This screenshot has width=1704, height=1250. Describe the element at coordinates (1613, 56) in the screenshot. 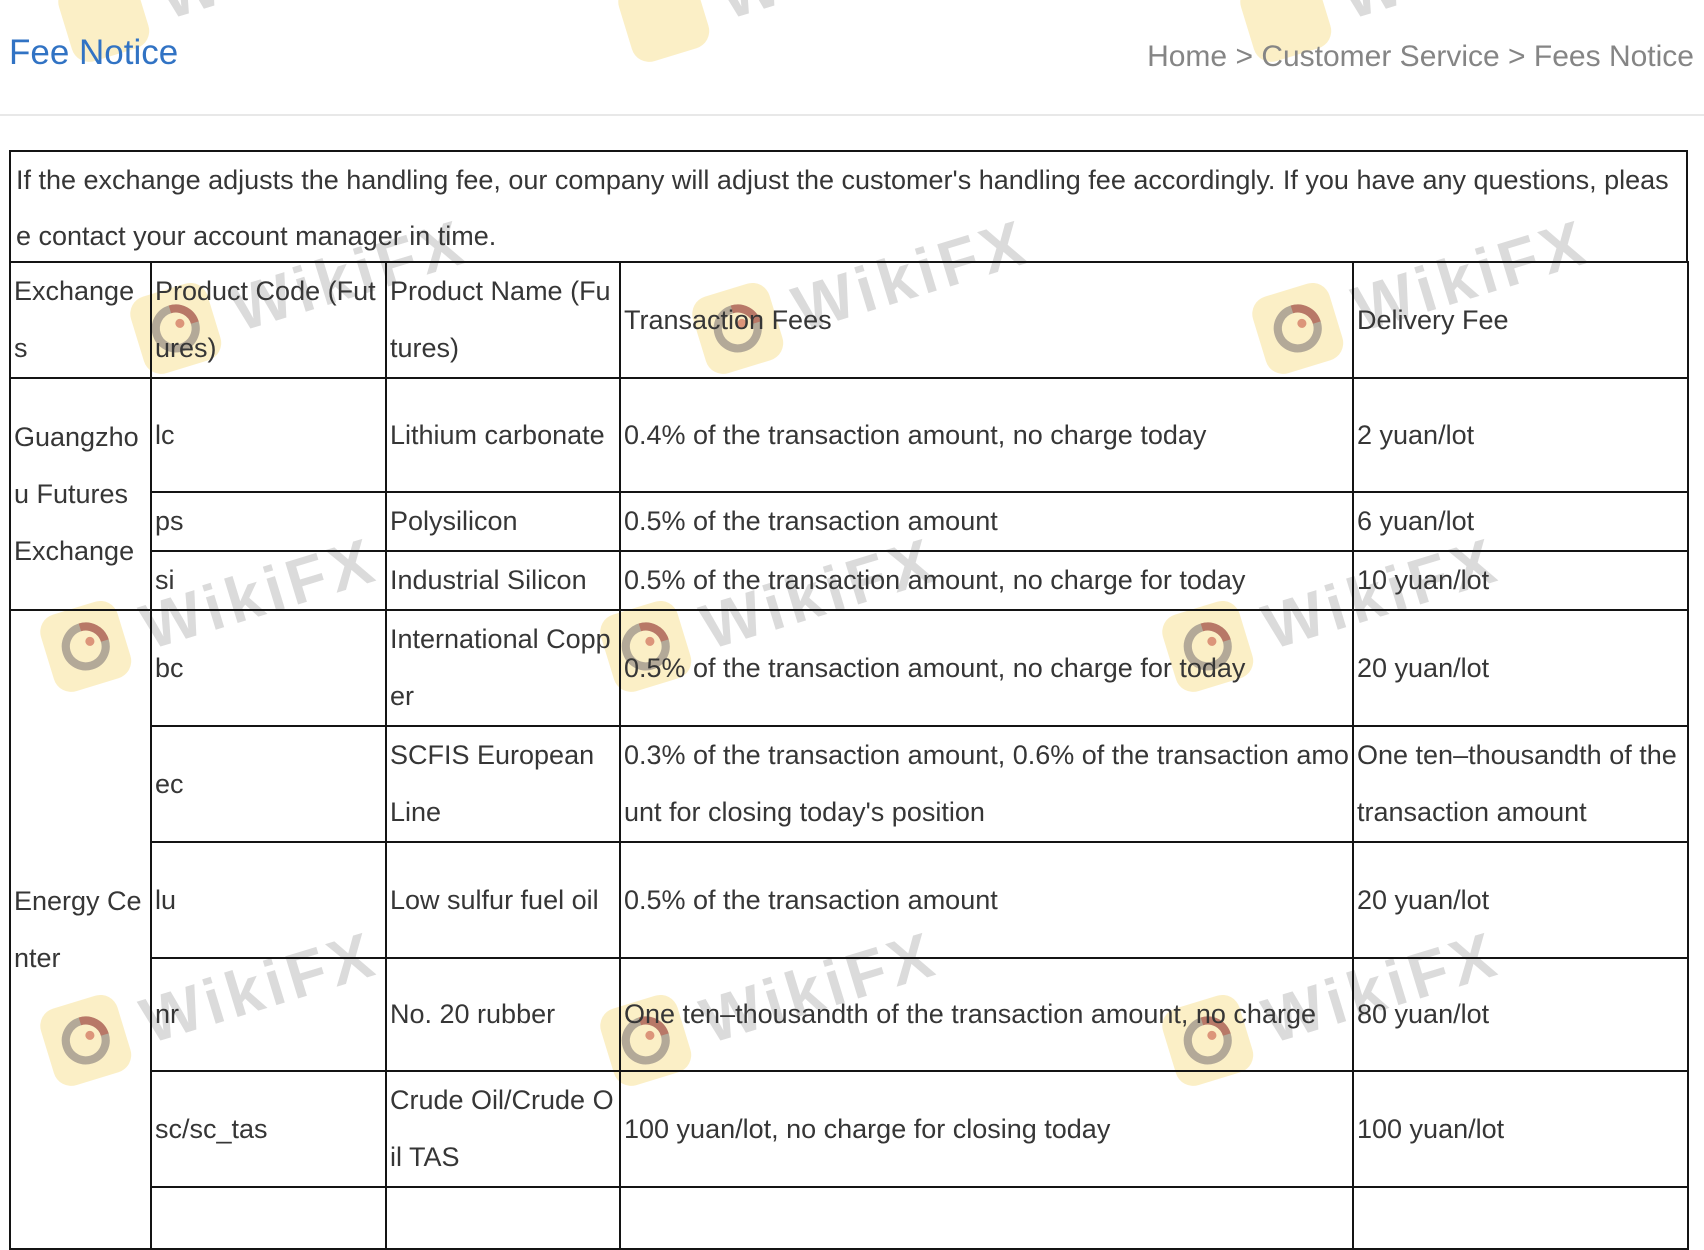

I see `breadcrumb-current-fees-notice: Fees Notice` at that location.